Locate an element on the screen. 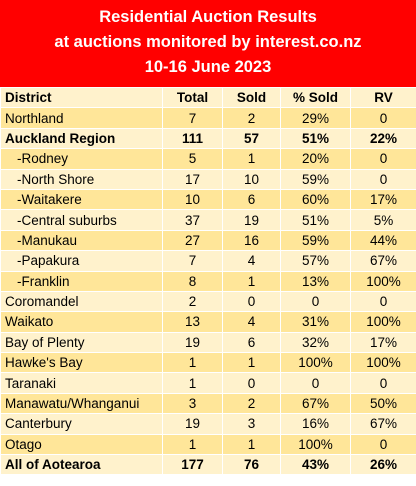  pct-sold-cell: 60% is located at coordinates (315, 199).